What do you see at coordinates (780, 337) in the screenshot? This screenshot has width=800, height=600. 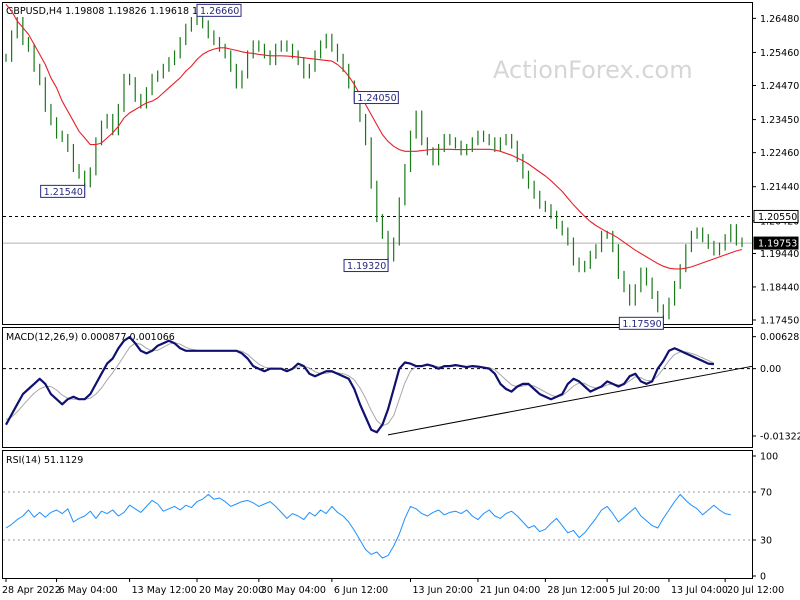 I see `macd-axis-tick-label: 0.006285` at bounding box center [780, 337].